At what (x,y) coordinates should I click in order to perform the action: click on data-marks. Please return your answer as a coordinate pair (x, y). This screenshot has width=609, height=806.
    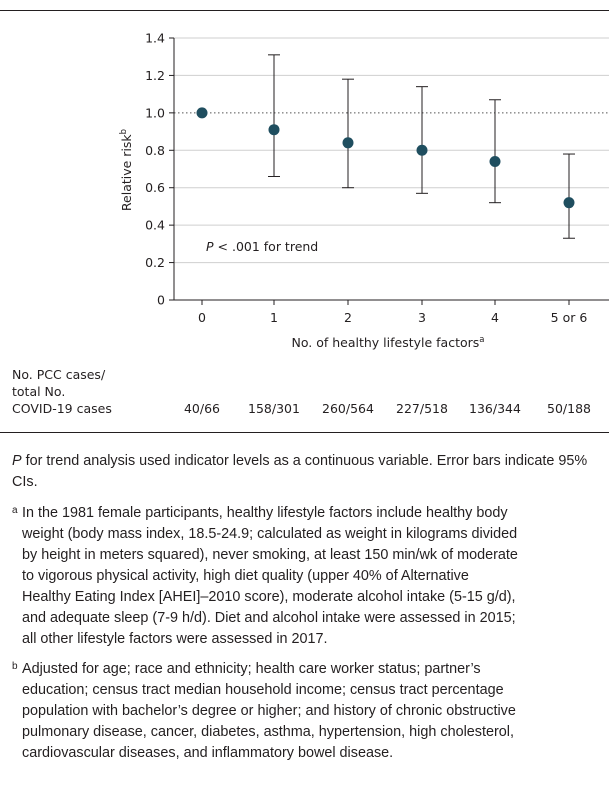
    Looking at the image, I should click on (385, 146).